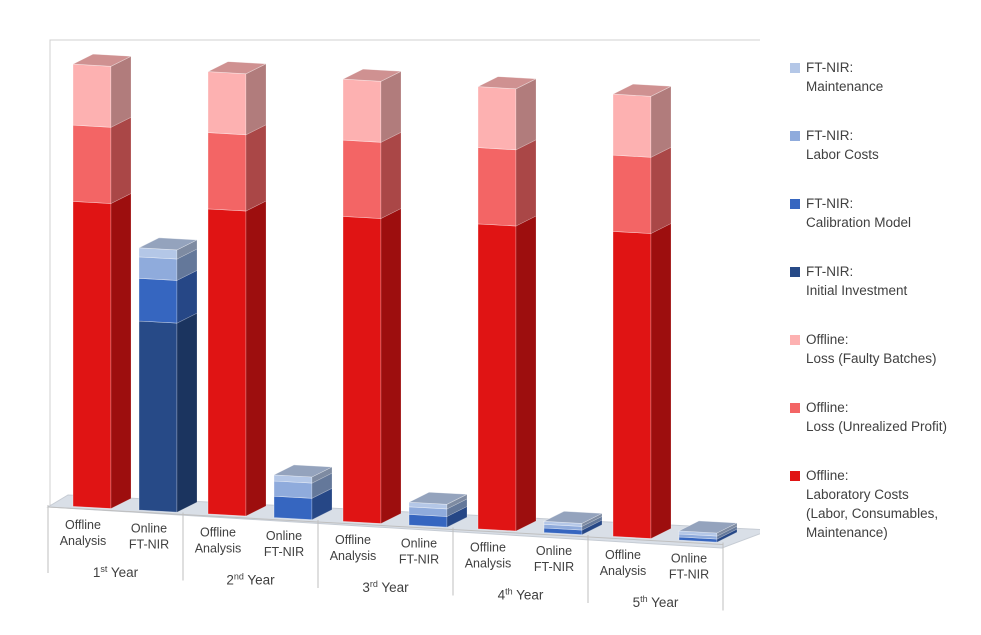 The image size is (981, 635). I want to click on group-label-1: 1st Year, so click(116, 572).